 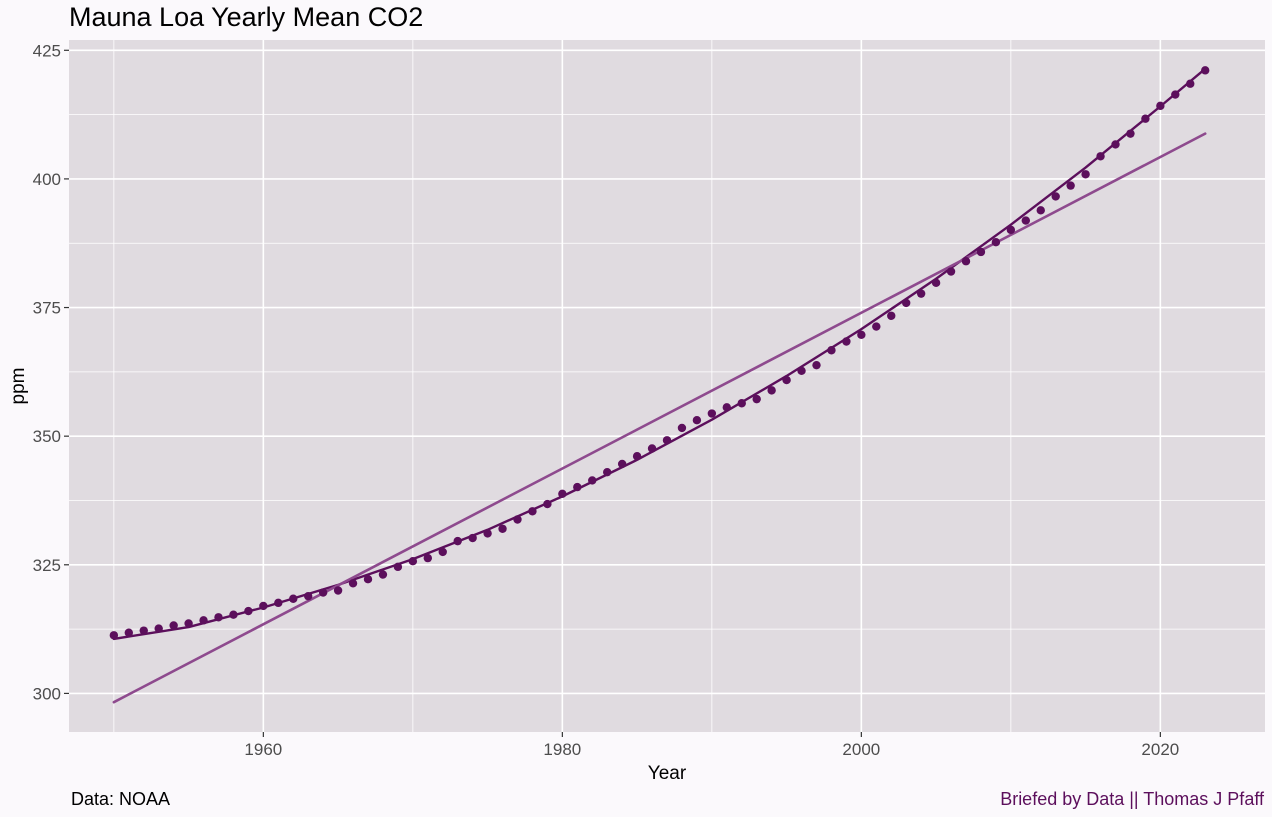 What do you see at coordinates (667, 773) in the screenshot?
I see `x-axis-title: Year` at bounding box center [667, 773].